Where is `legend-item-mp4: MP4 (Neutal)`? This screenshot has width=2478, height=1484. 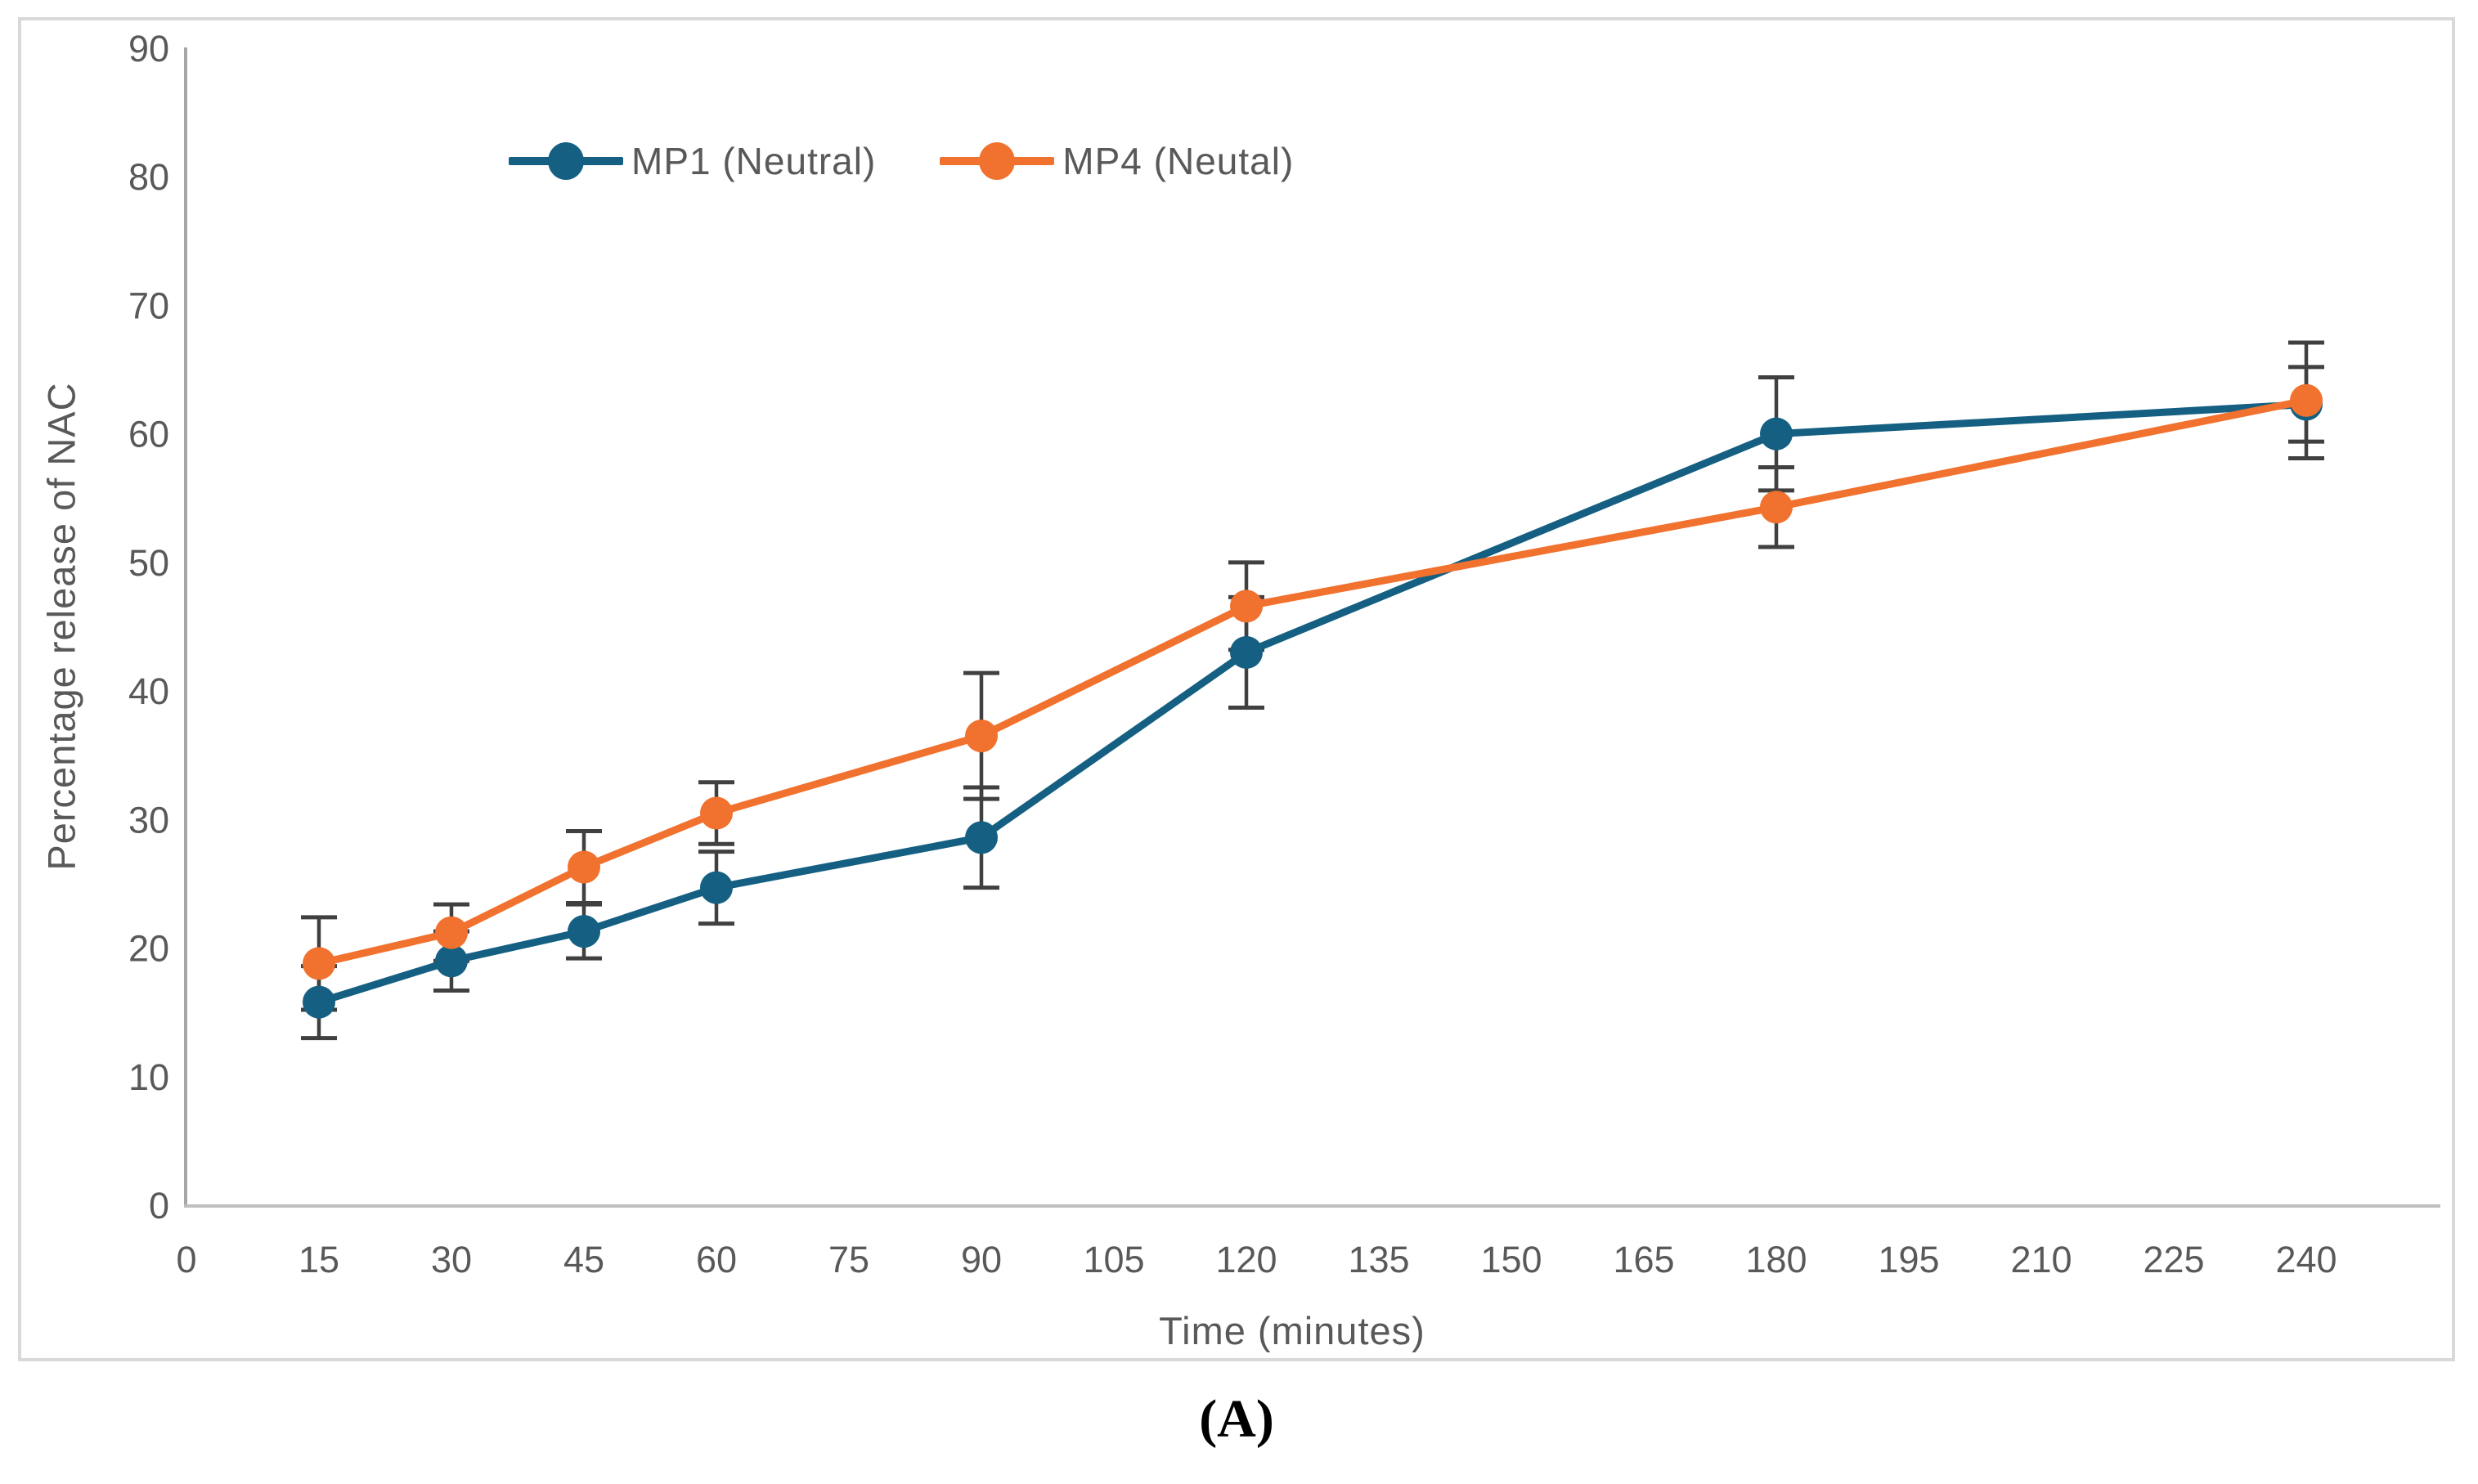
legend-item-mp4: MP4 (Neutal) is located at coordinates (1117, 161).